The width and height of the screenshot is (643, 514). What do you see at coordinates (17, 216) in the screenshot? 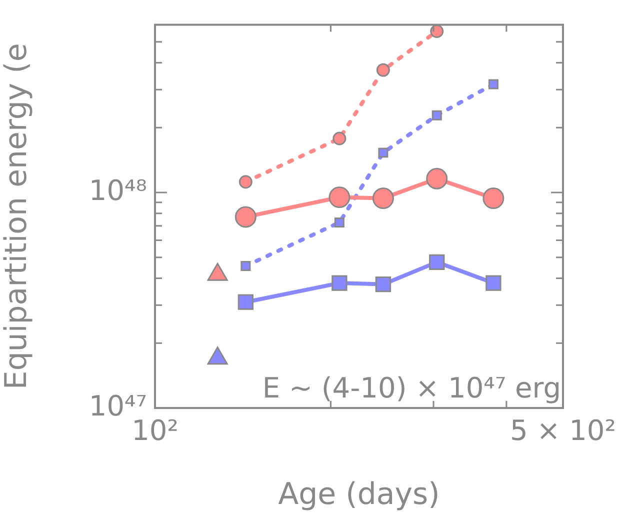
I see `y-axis-title: Equipartition energy (e` at bounding box center [17, 216].